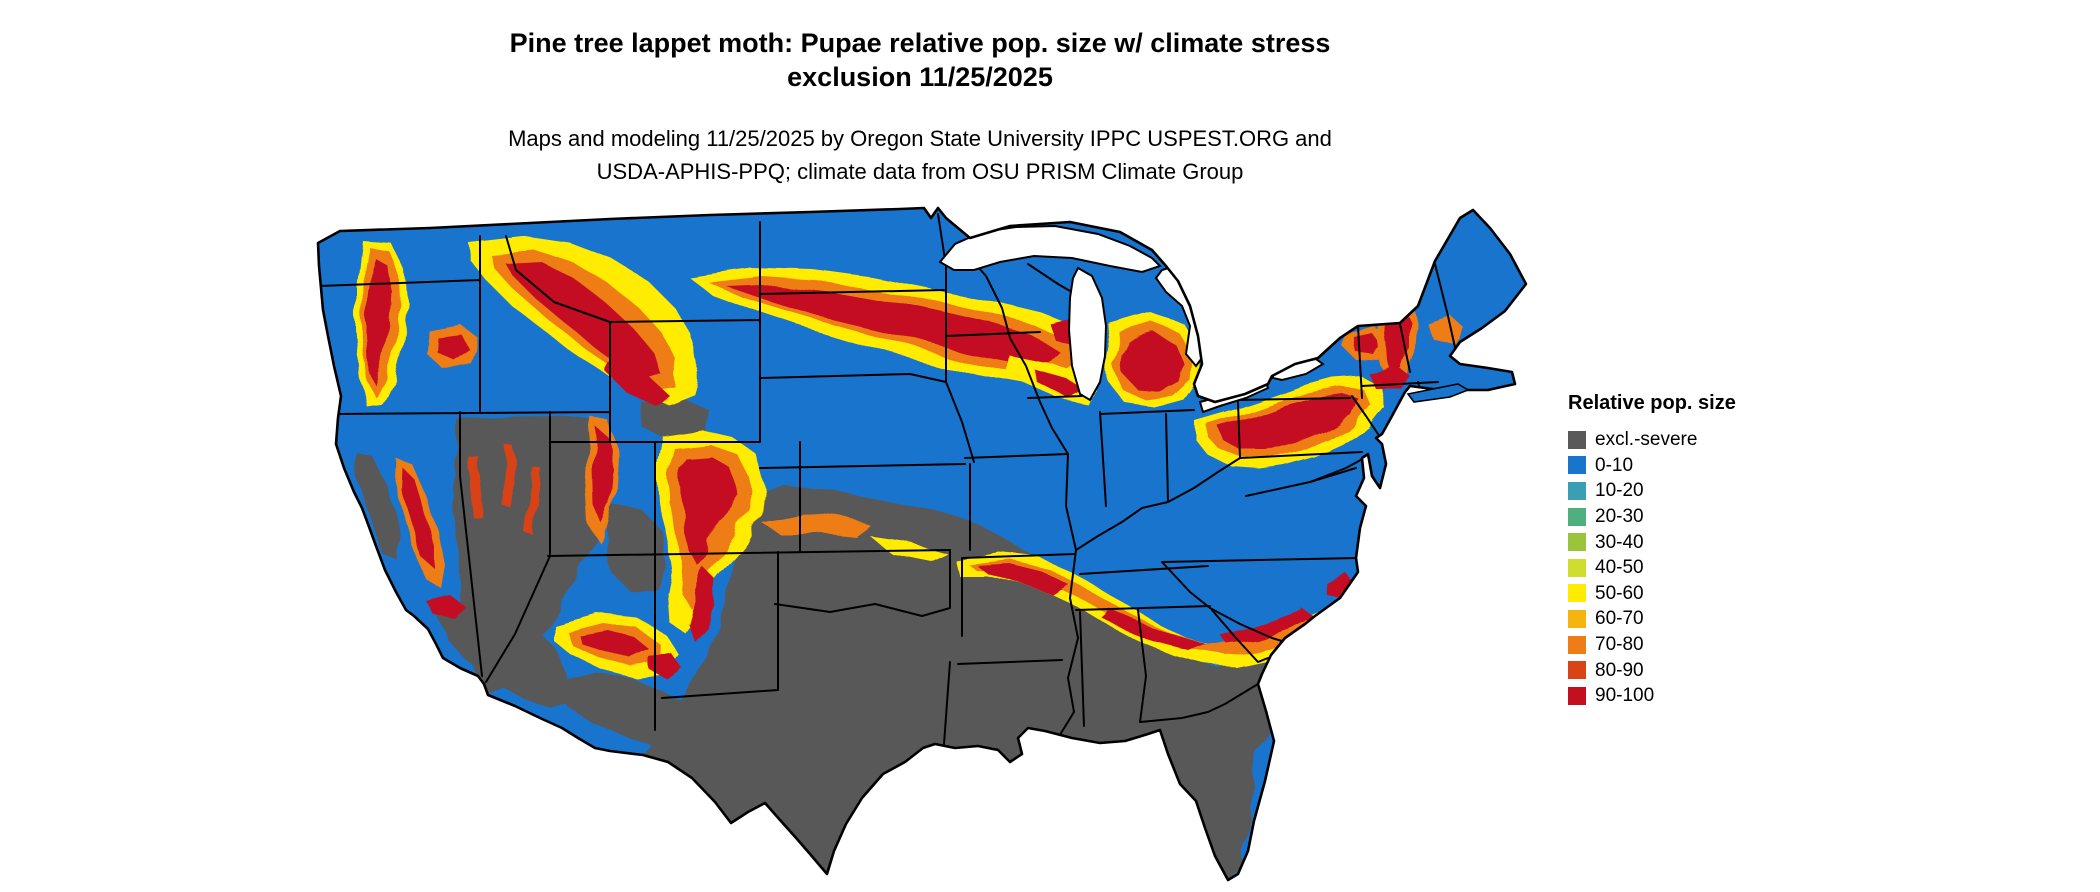  Describe the element at coordinates (1625, 696) in the screenshot. I see `legend-item-label: 90-100` at that location.